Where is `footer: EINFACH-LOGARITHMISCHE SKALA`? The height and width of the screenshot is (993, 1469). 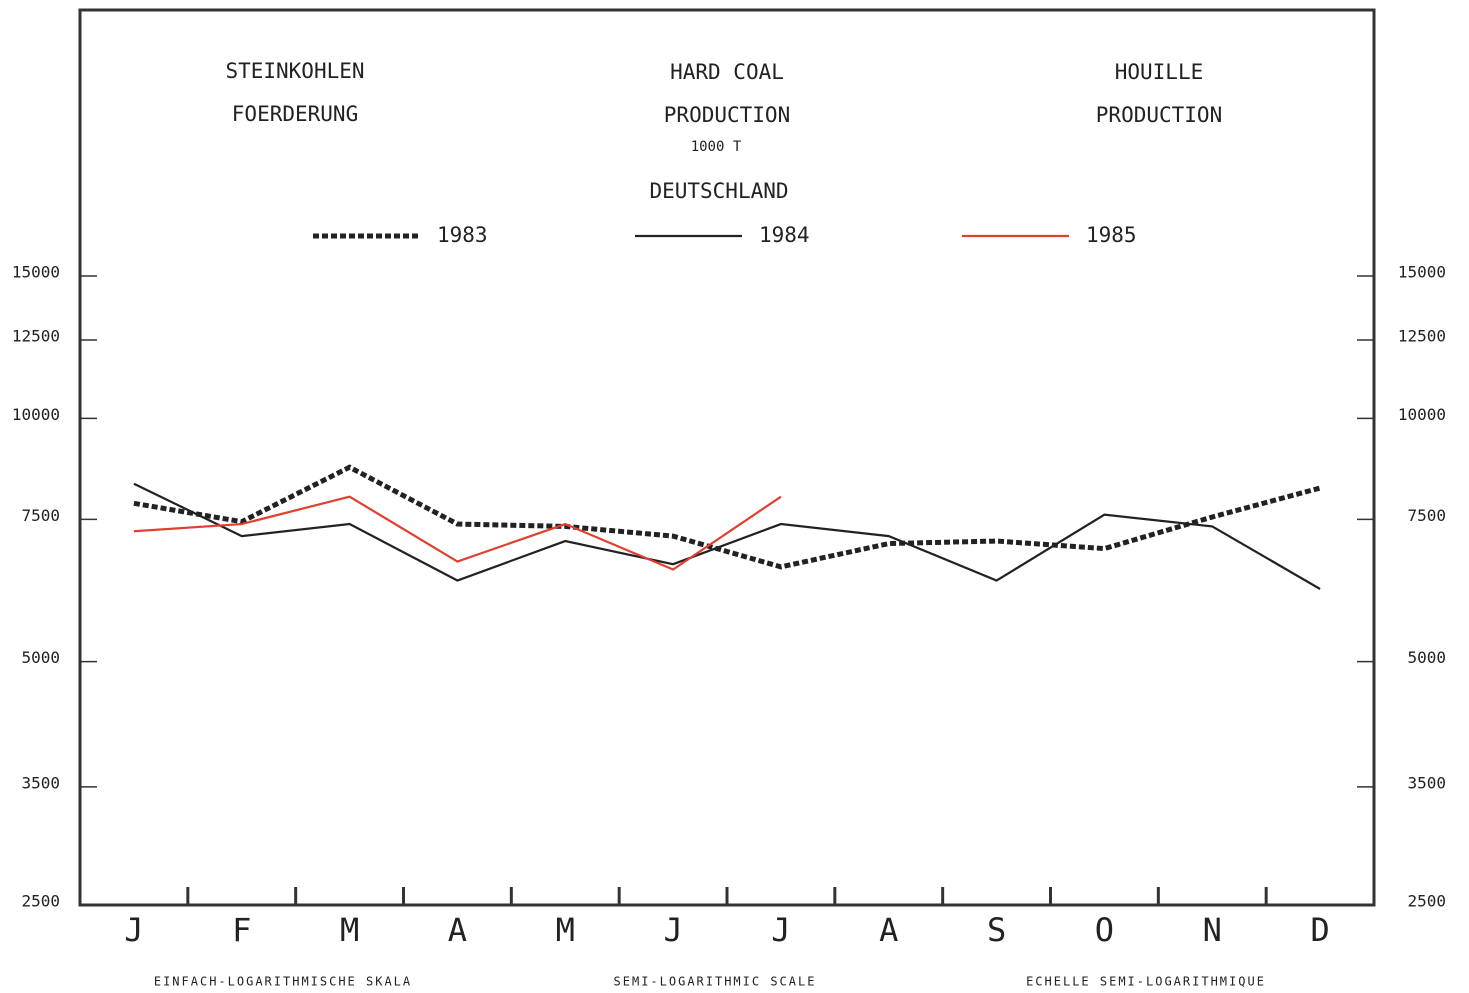 footer: EINFACH-LOGARITHMISCHE SKALA is located at coordinates (283, 982).